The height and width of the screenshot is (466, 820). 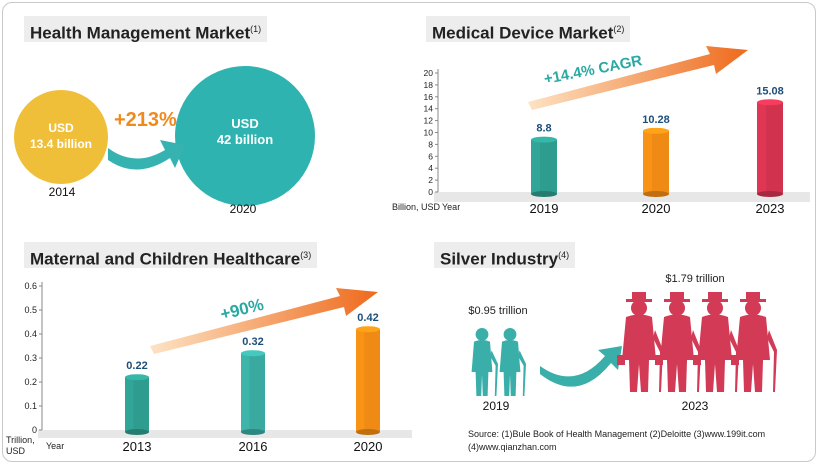 I want to click on silver-right-value: $1.79 trillion, so click(x=694, y=279).